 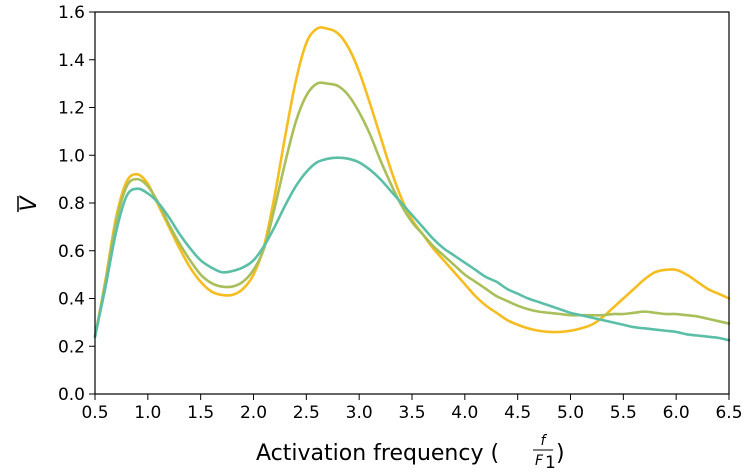 I want to click on x-tick-label: 2.0, so click(x=253, y=413).